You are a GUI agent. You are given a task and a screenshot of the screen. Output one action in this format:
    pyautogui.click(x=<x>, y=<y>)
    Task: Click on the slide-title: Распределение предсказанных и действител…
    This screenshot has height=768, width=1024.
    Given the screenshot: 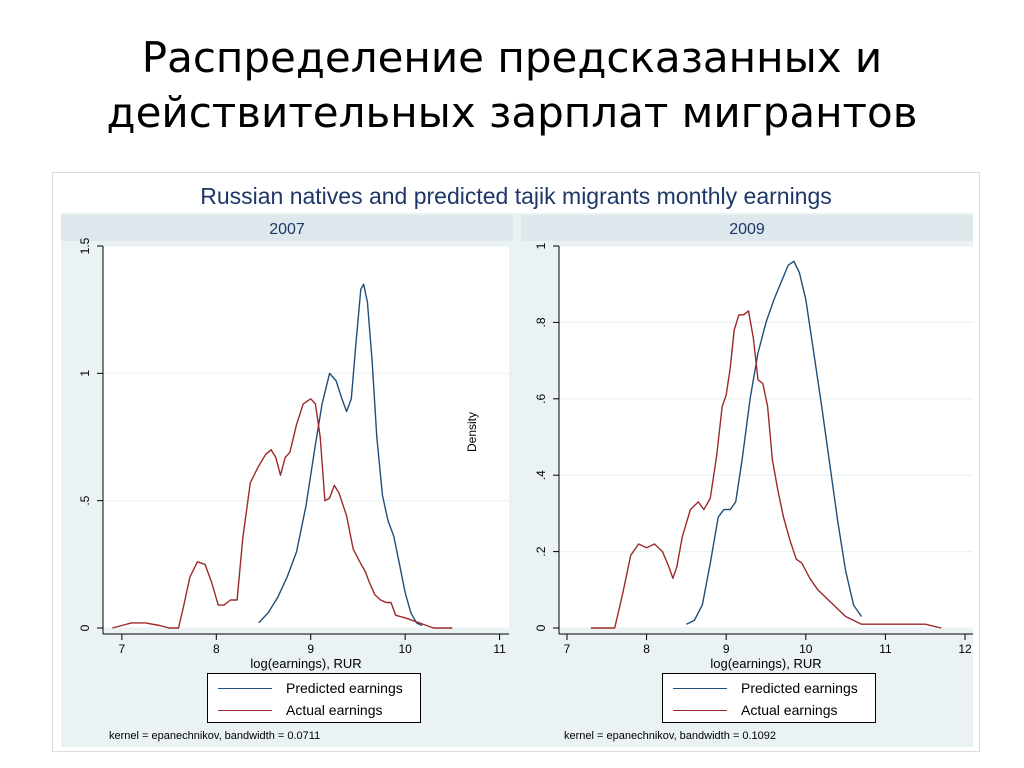 What is the action you would take?
    pyautogui.click(x=512, y=85)
    